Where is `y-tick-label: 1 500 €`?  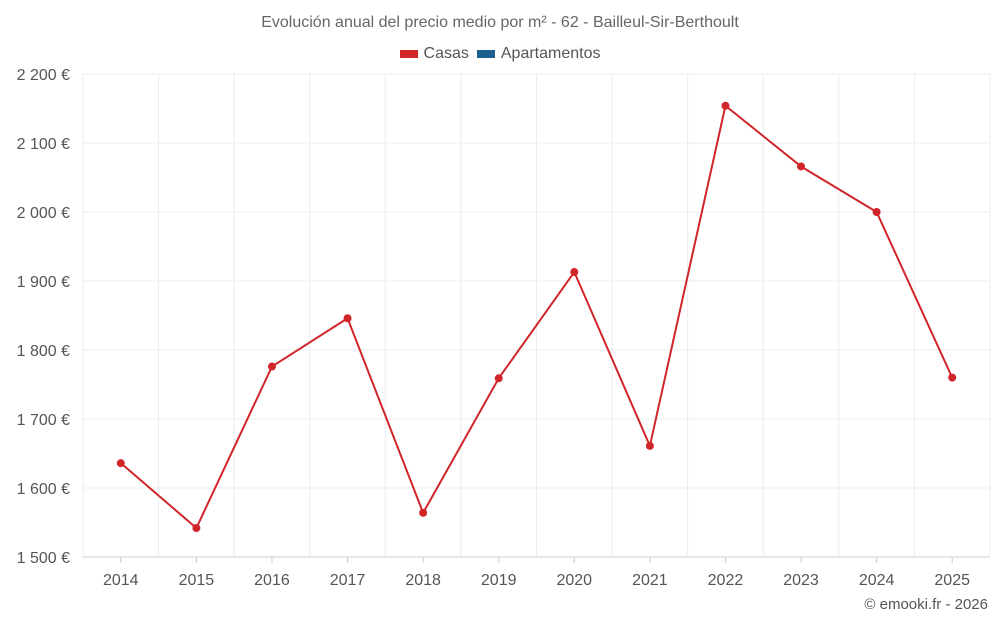
y-tick-label: 1 500 € is located at coordinates (43, 558).